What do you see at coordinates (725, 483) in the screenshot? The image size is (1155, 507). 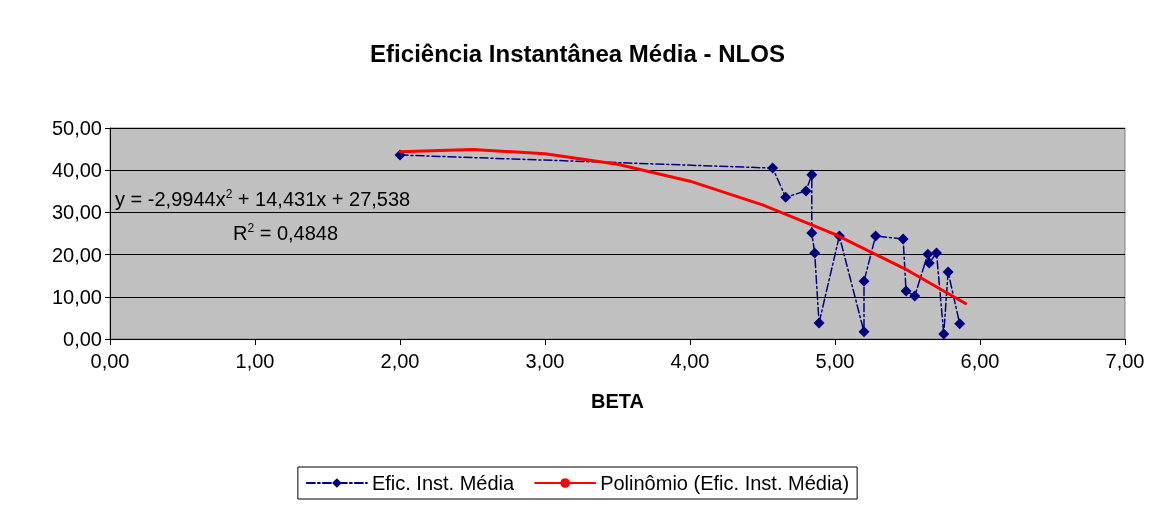 I see `legend-label: Polinômio (Efic. Inst. Média)` at bounding box center [725, 483].